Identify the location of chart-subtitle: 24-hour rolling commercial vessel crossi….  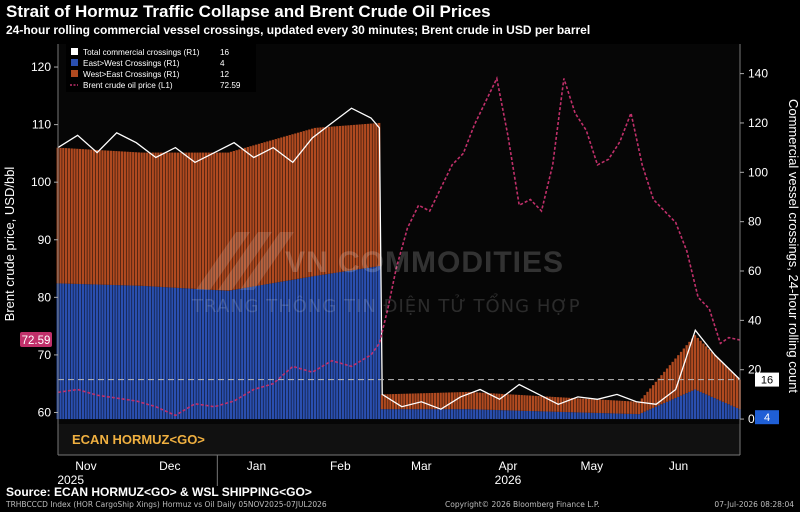
(298, 30).